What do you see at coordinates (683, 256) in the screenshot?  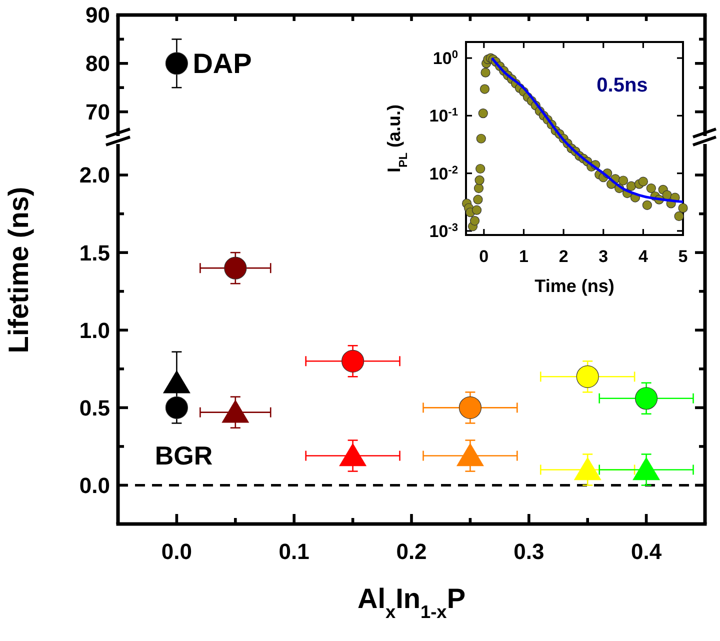 I see `x-tick-label: 5` at bounding box center [683, 256].